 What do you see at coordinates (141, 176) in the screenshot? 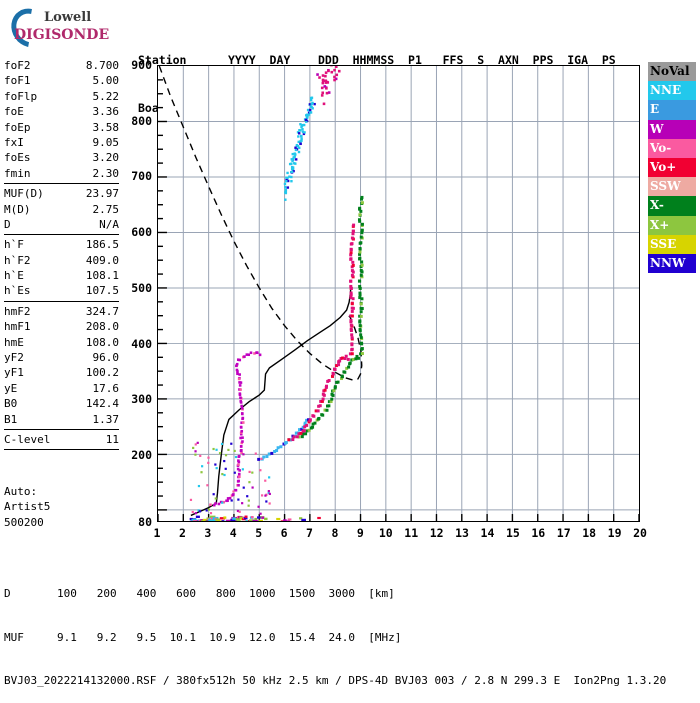
I see `y-tick-700: 700` at bounding box center [141, 176].